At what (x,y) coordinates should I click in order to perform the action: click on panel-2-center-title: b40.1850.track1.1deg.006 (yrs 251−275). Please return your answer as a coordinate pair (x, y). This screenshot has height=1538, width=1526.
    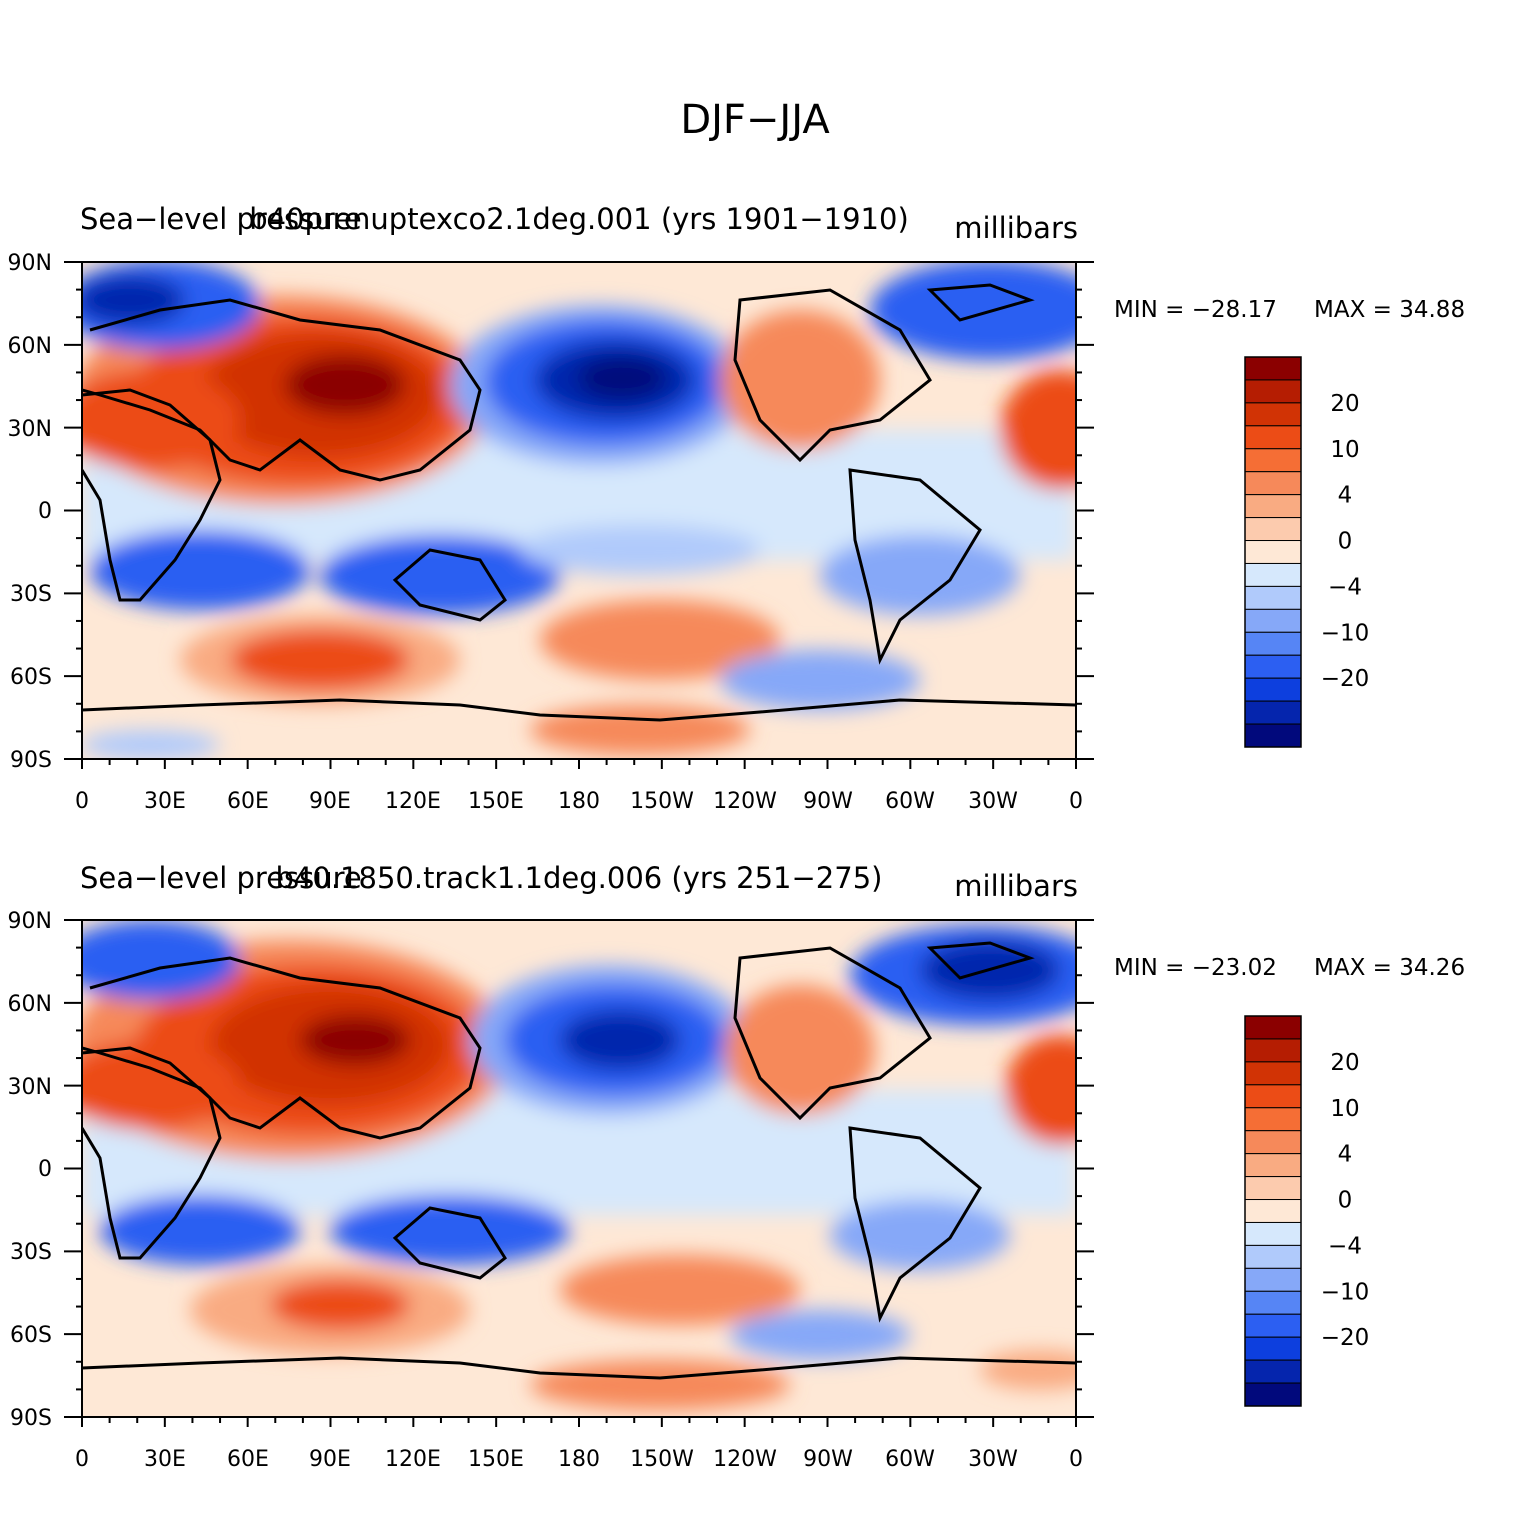
    Looking at the image, I should click on (579, 878).